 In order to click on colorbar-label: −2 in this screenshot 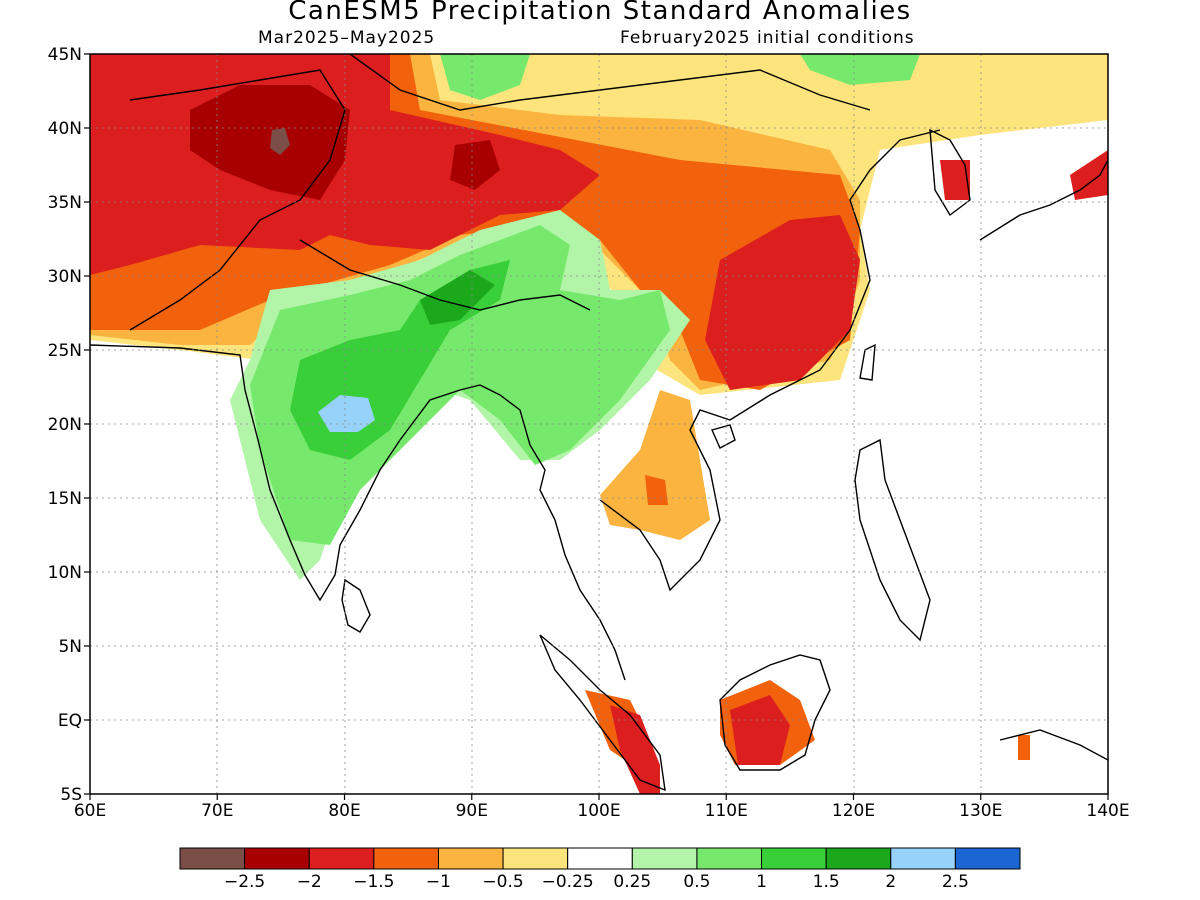, I will do `click(309, 882)`.